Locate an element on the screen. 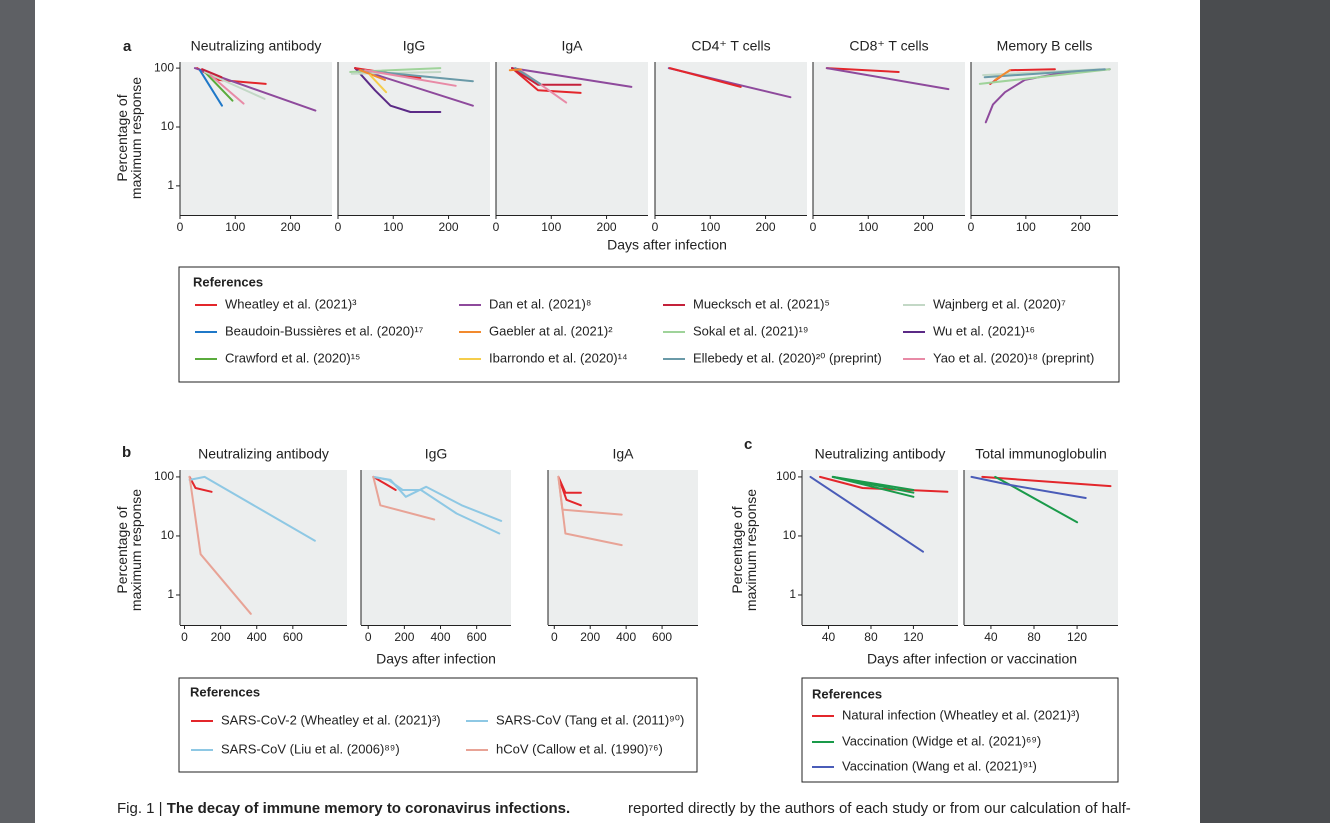  chart-title: Neutralizing antibody is located at coordinates (263, 454).